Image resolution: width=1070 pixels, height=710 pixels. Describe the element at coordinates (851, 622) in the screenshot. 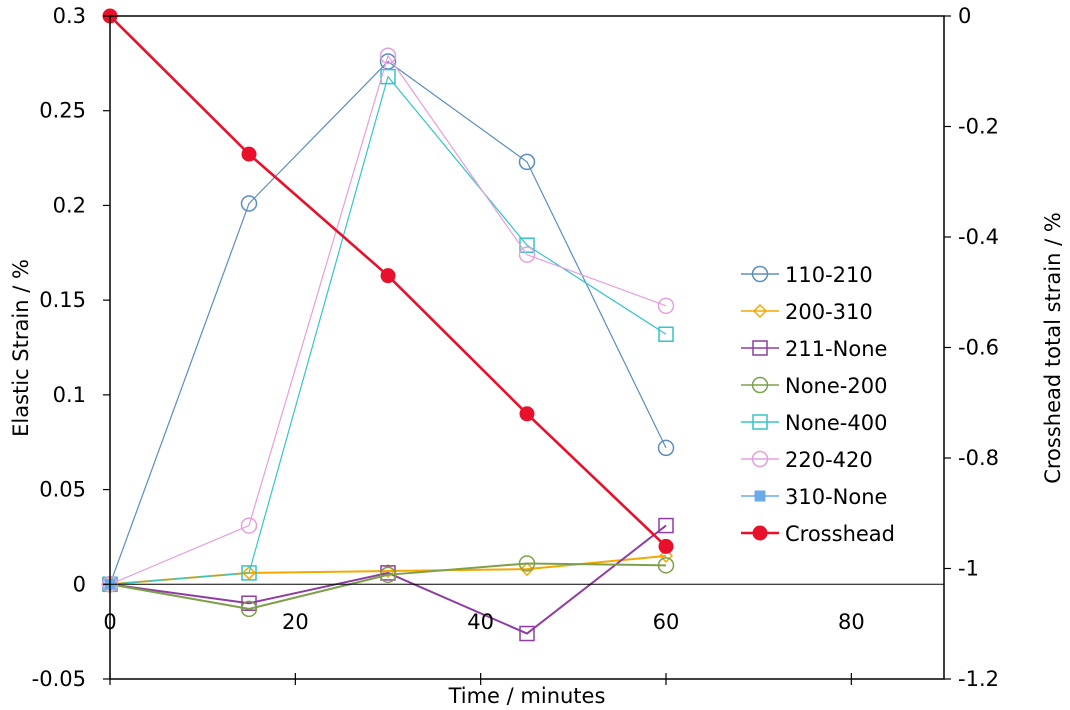

I see `x-tick-label: 80` at that location.